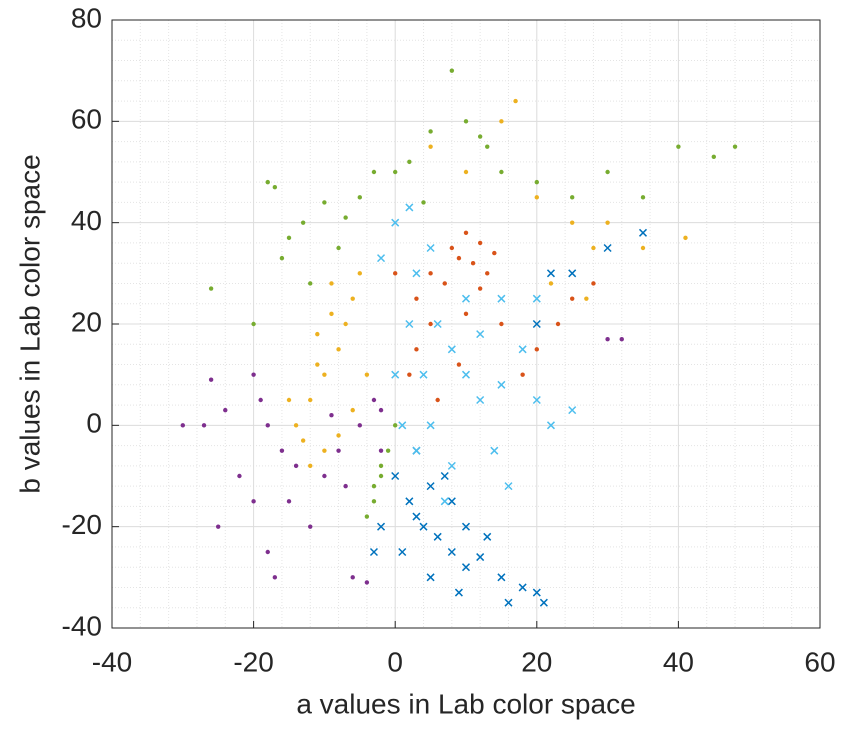 Image resolution: width=845 pixels, height=742 pixels. I want to click on x-tick-label: 0, so click(395, 661).